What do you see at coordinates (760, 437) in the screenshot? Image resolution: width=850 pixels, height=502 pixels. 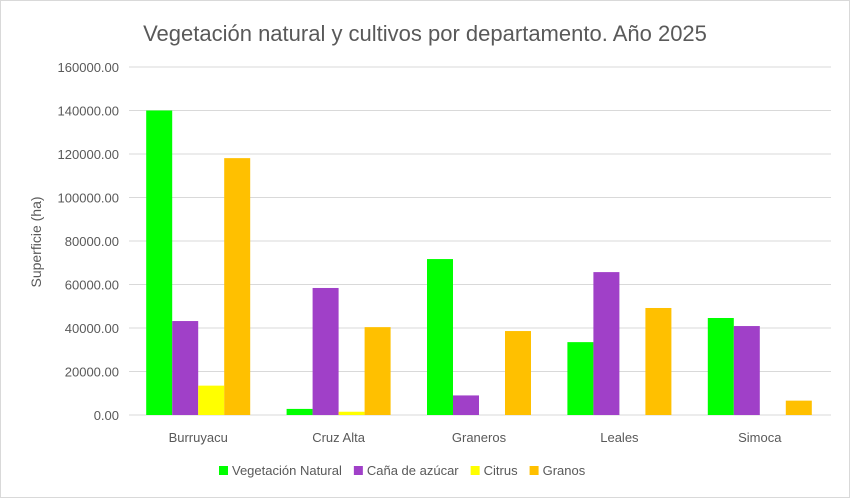 I see `x-tick-label: Simoca` at bounding box center [760, 437].